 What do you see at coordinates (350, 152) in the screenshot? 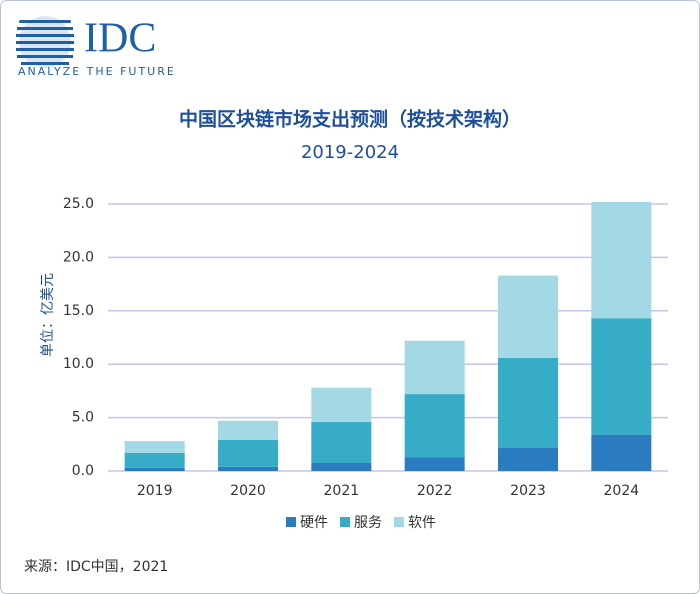
I see `chart-subtitle: 2019-2024` at bounding box center [350, 152].